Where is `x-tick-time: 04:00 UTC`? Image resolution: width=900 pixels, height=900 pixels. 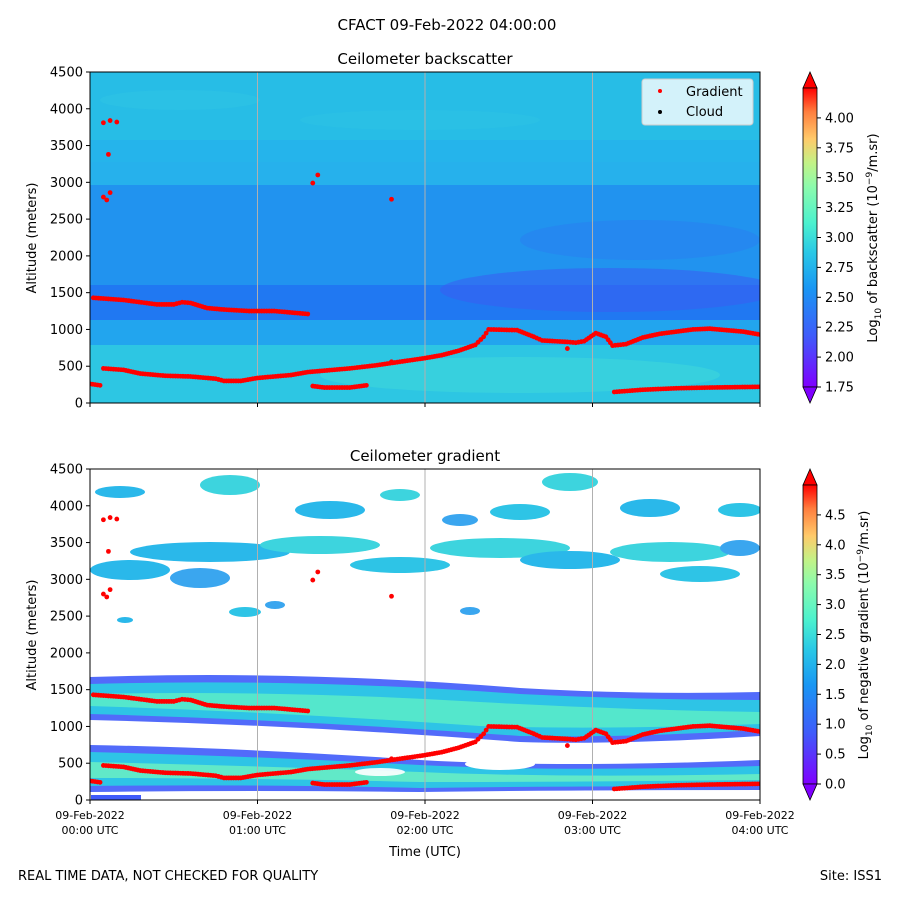 x-tick-time: 04:00 UTC is located at coordinates (759, 830).